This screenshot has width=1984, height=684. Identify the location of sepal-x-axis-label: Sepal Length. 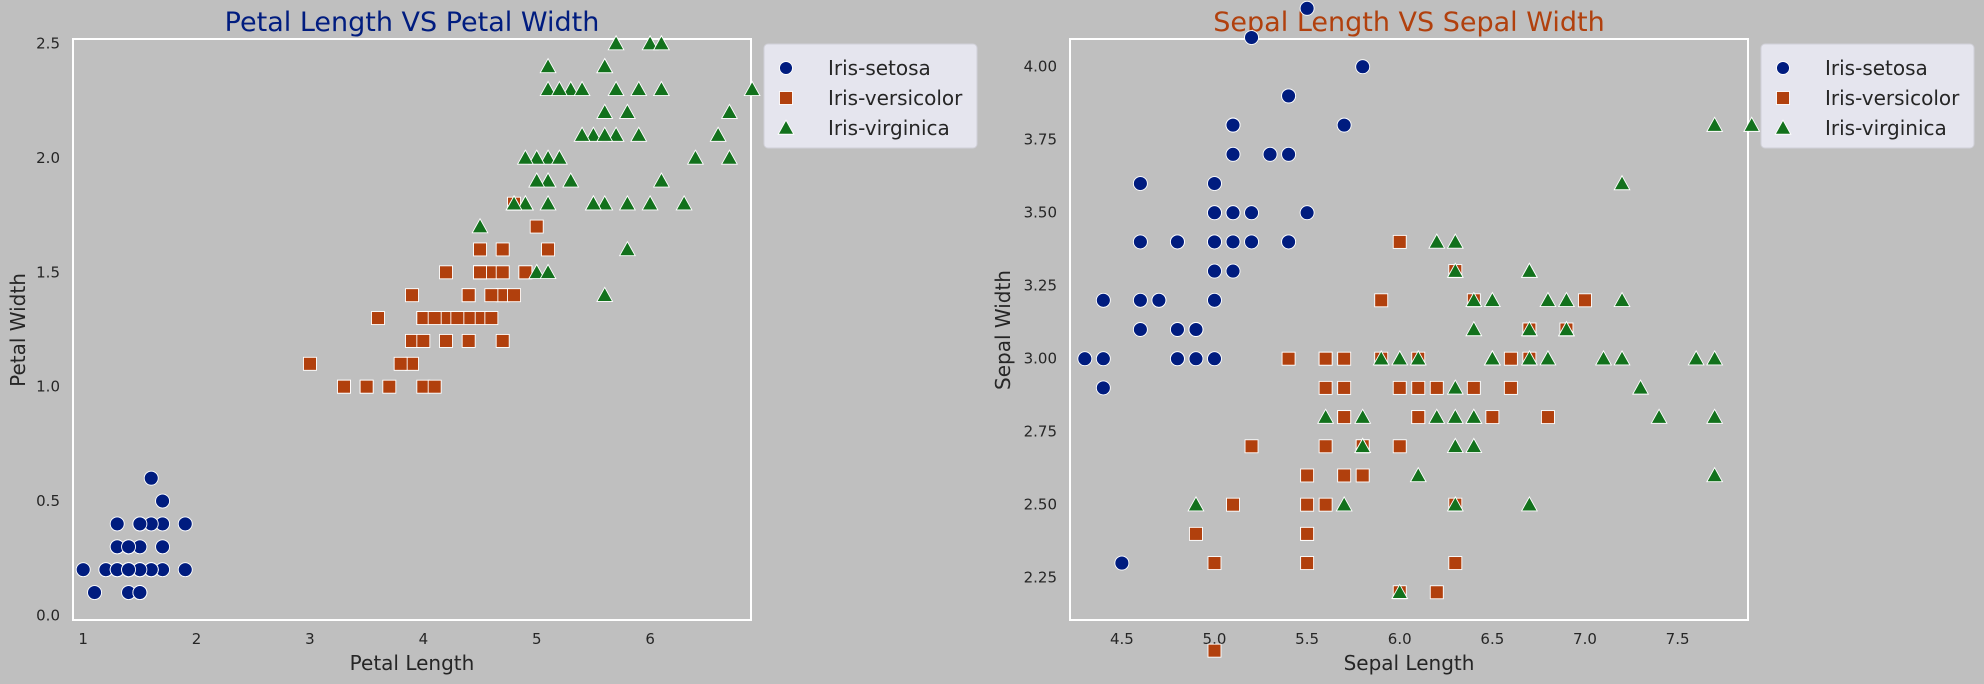
(1409, 663).